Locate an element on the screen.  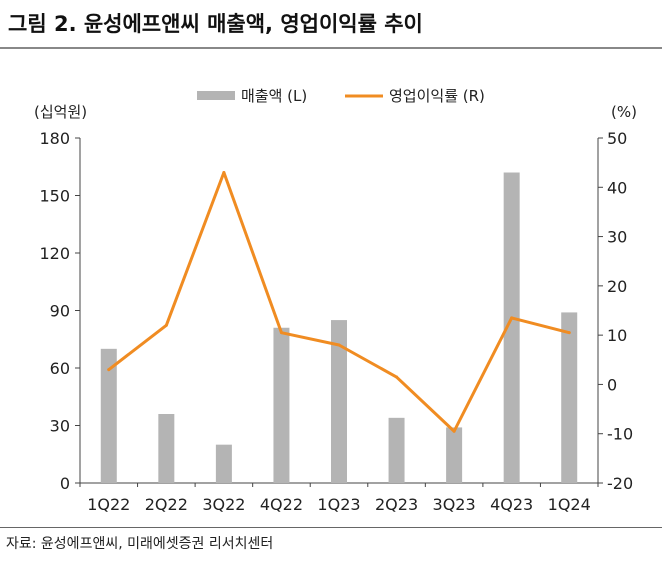
source-note: 자료: 윤성에프앤씨, 미래에셋증권 리서치센터 is located at coordinates (140, 544).